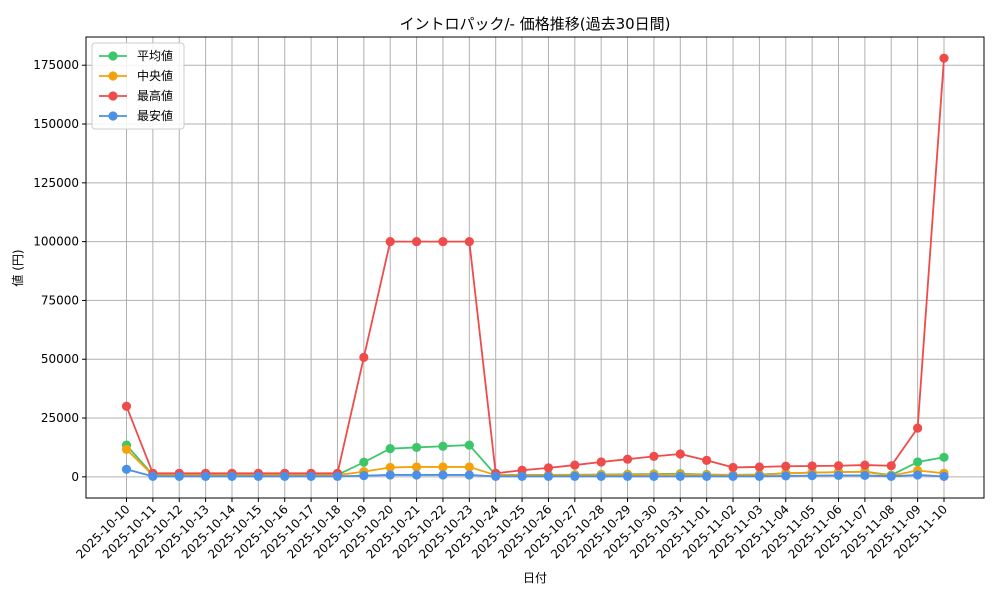  Describe the element at coordinates (136, 75) in the screenshot. I see `legend-item: 中央値` at that location.